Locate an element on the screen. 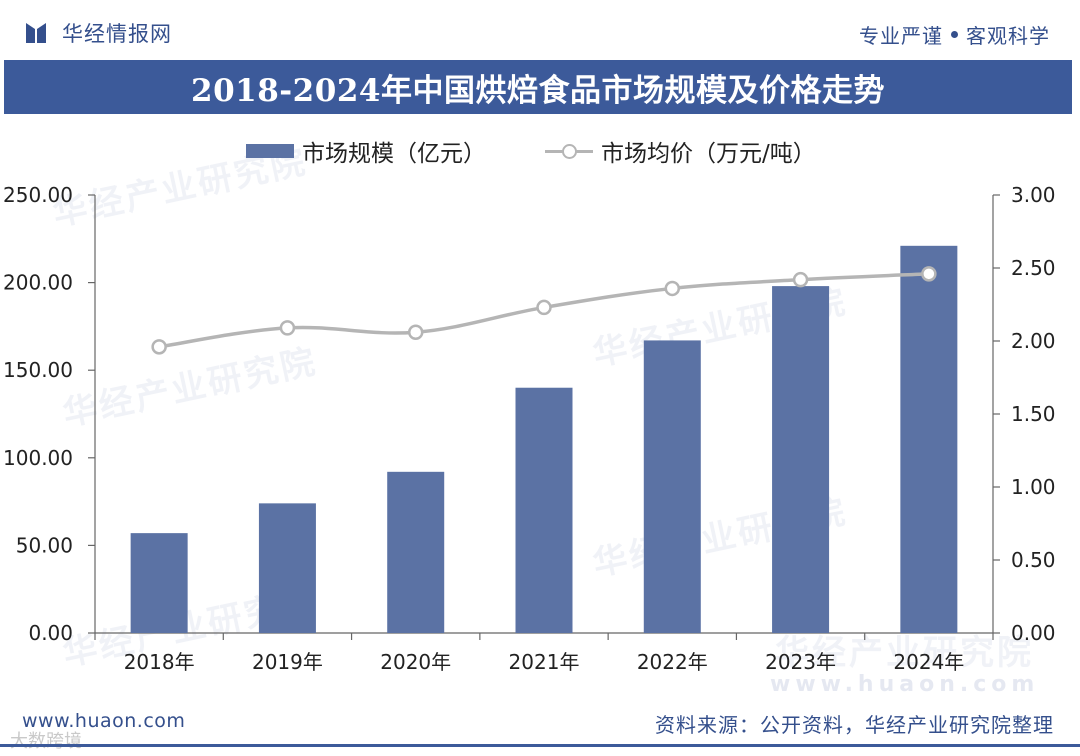 This screenshot has width=1080, height=756. y-left-tick-label: 100.00 is located at coordinates (38, 458).